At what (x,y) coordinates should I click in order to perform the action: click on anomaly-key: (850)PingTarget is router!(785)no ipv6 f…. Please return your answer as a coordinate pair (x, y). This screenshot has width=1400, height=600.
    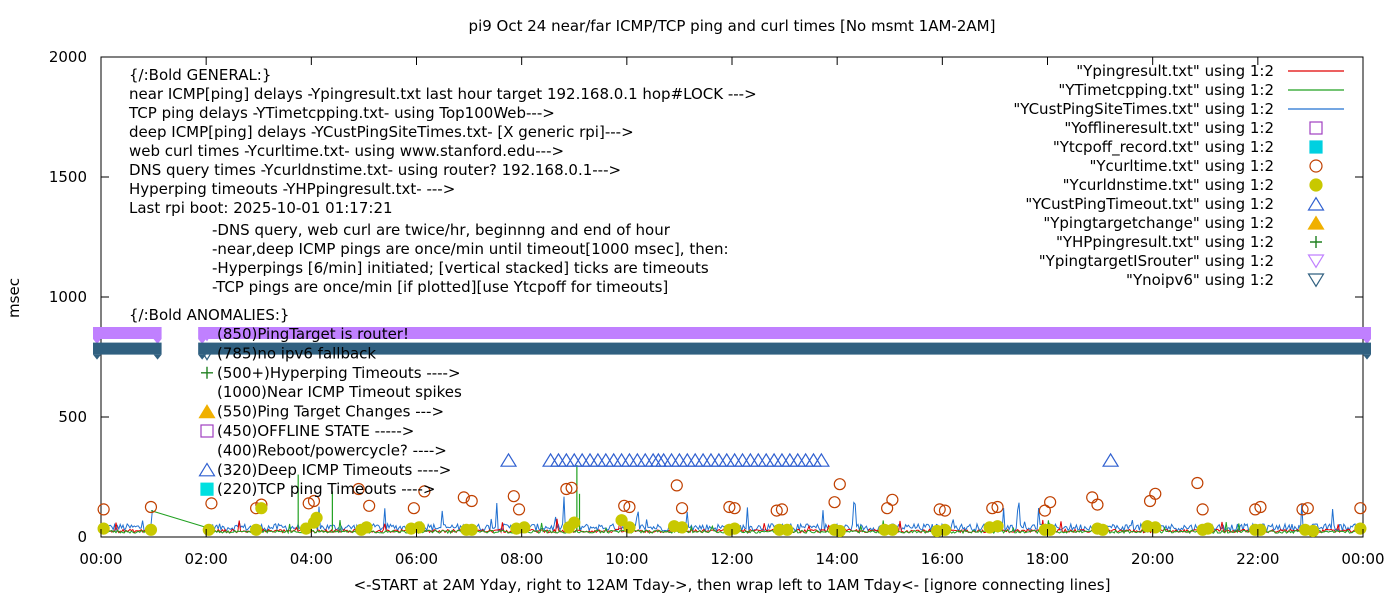
    Looking at the image, I should click on (330, 411).